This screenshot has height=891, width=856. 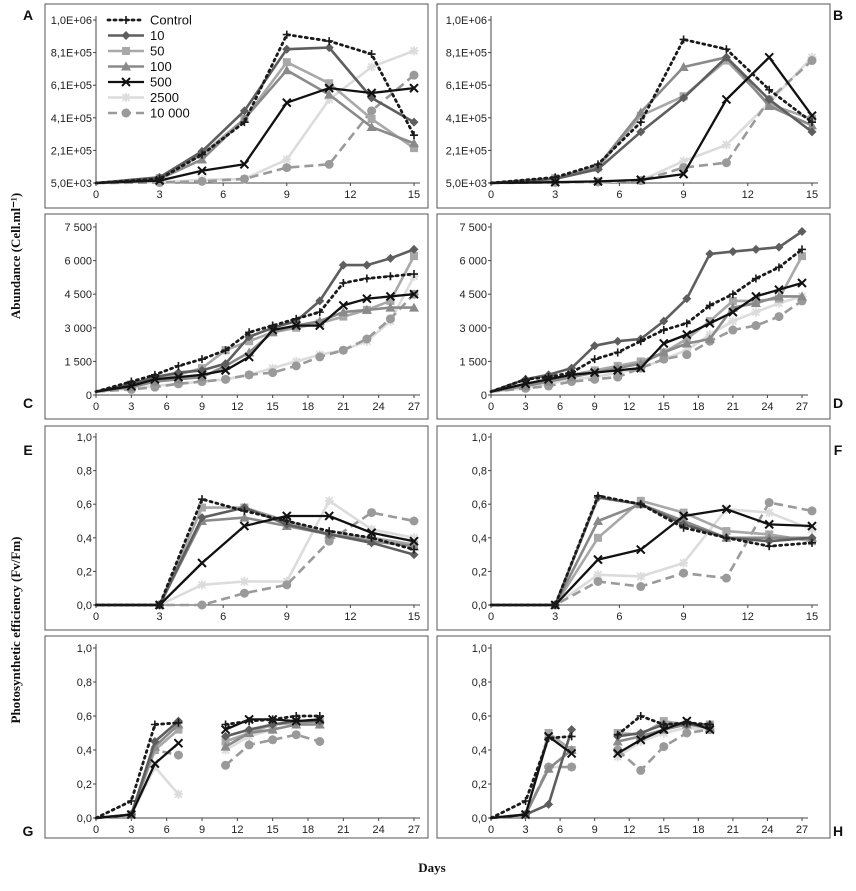 I want to click on y-tick-label: 8,1E+05, so click(x=466, y=54).